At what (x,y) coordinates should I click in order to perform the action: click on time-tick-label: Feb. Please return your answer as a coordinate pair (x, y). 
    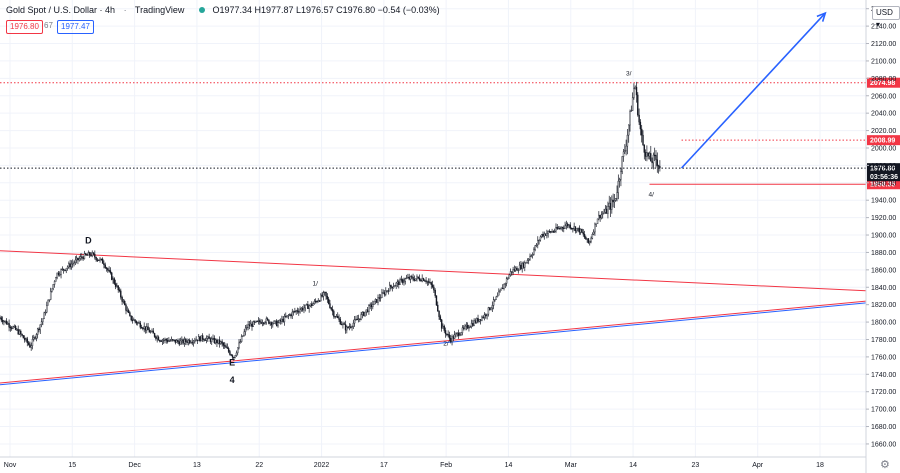
    Looking at the image, I should click on (446, 465).